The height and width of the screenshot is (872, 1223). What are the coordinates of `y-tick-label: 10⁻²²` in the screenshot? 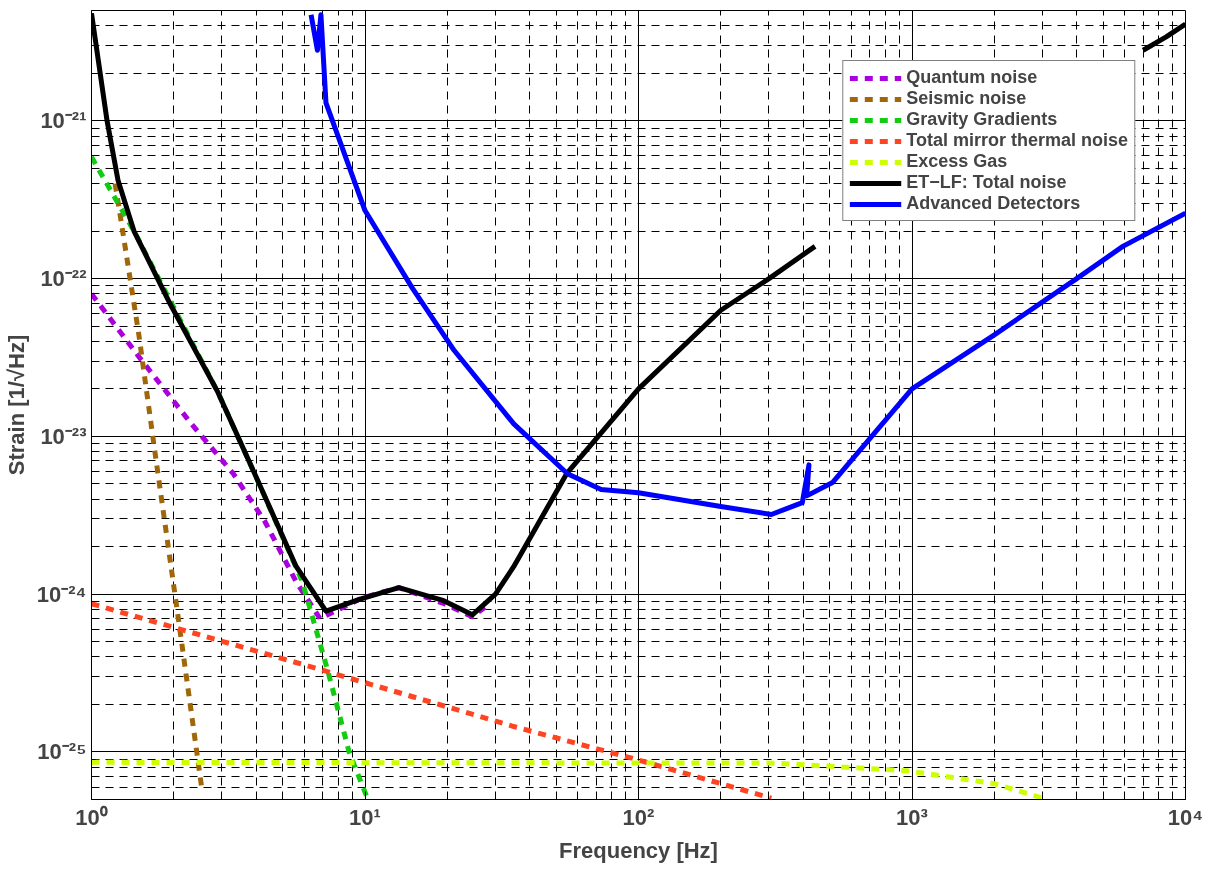 It's located at (63, 279).